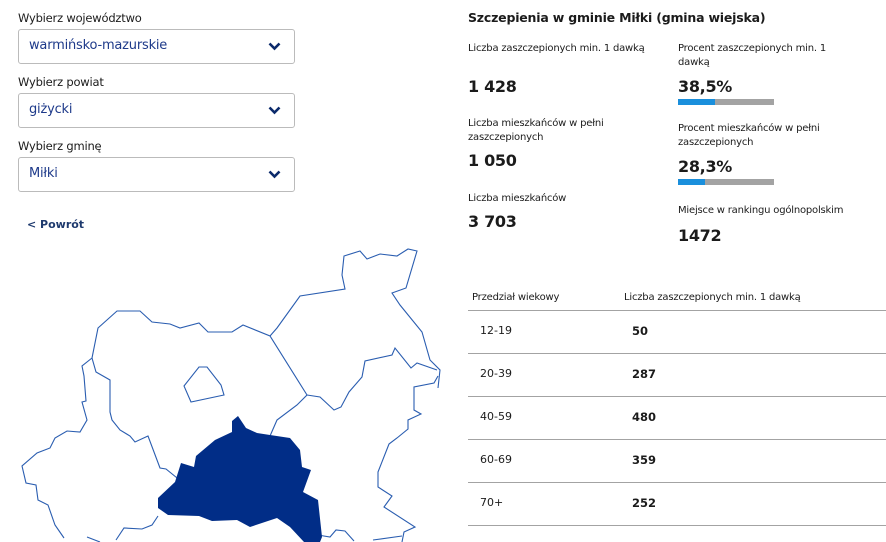 Image resolution: width=886 pixels, height=542 pixels. What do you see at coordinates (752, 55) in the screenshot?
I see `pct-1dose-label: Procent zaszczepionych min. 1 dawką` at bounding box center [752, 55].